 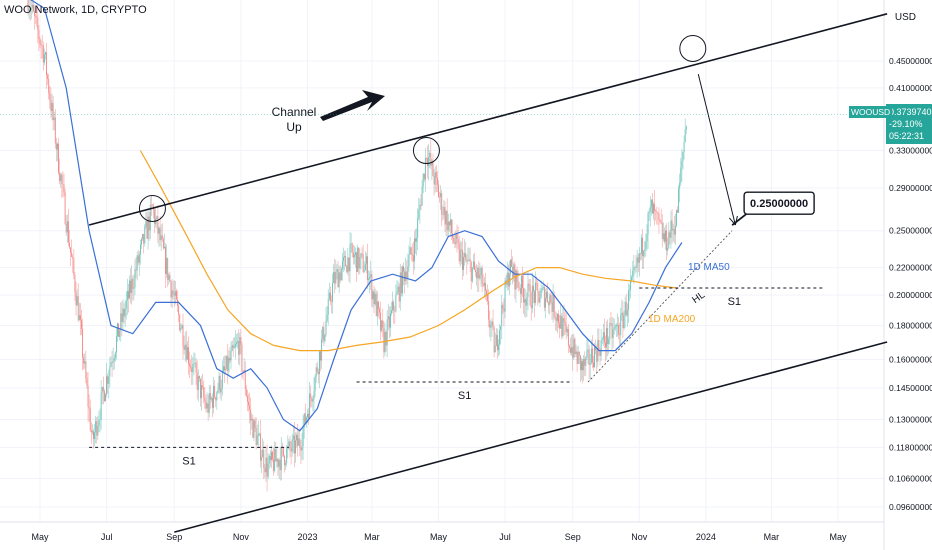 What do you see at coordinates (910, 478) in the screenshot?
I see `y-tick-label: 0.10600000` at bounding box center [910, 478].